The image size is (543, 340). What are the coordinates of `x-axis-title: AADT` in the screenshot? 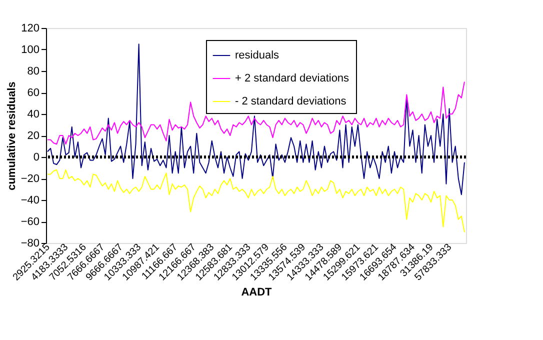 It's located at (256, 292).